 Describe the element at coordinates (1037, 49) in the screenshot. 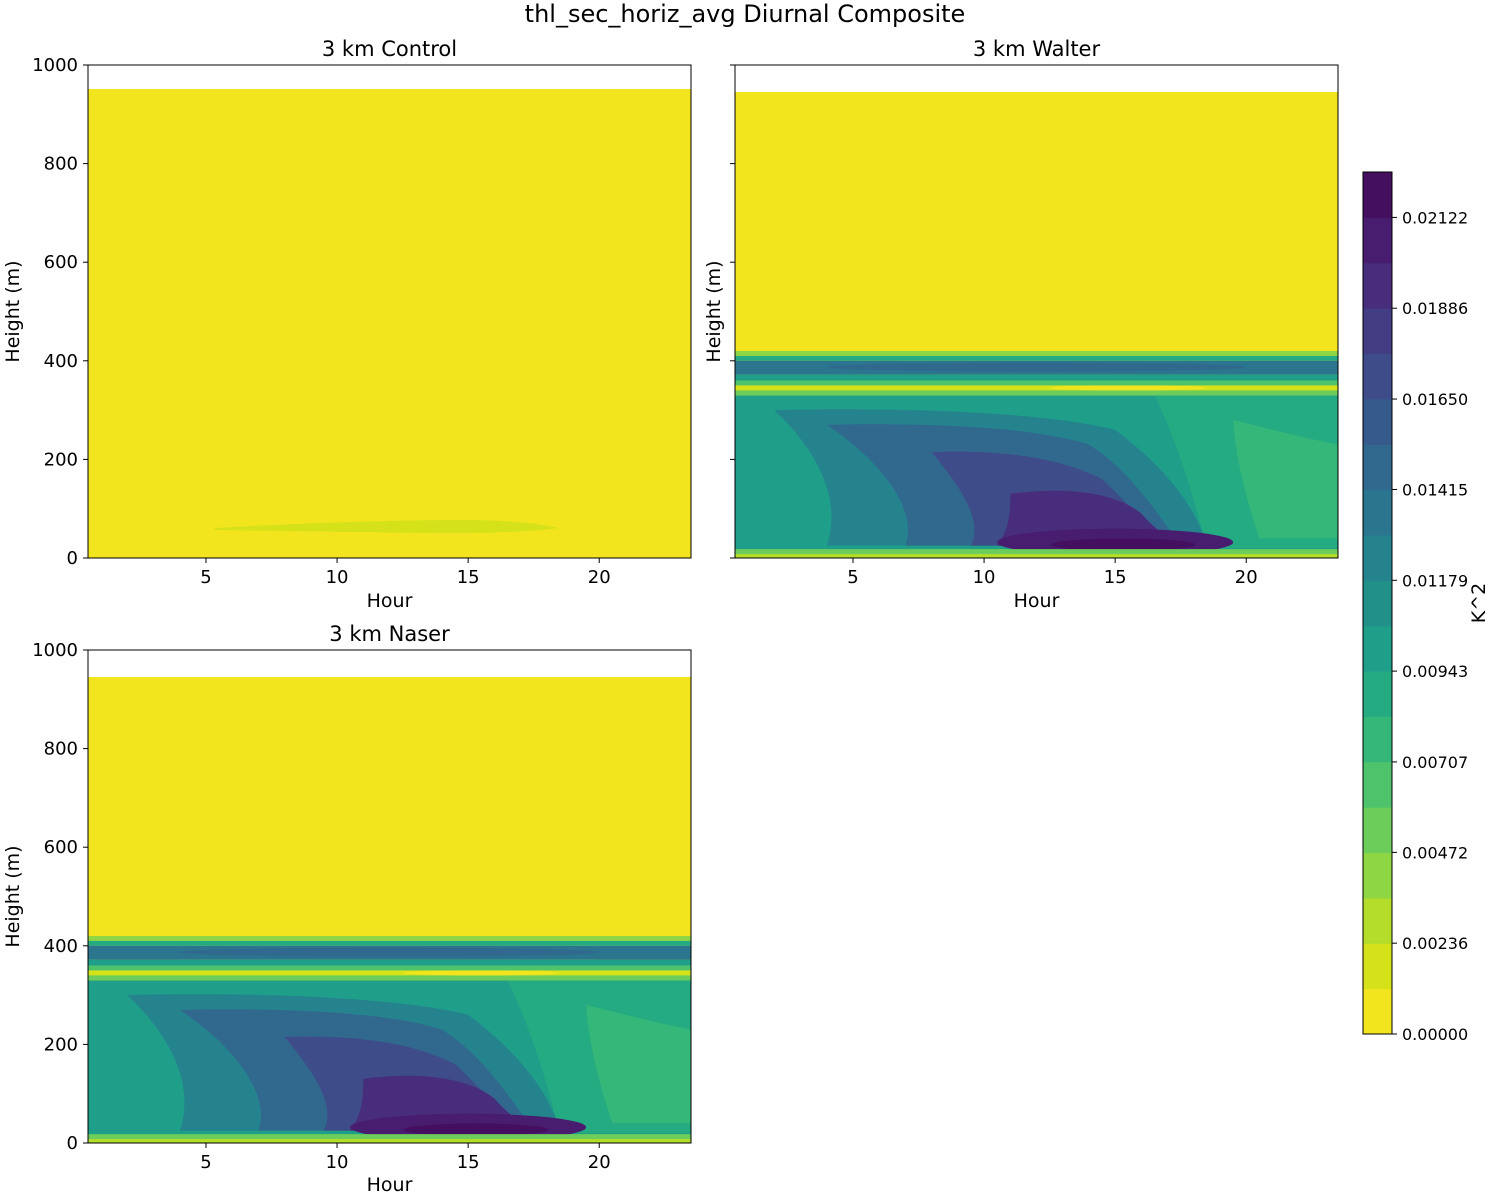

I see `panel-title: 3 km Walter` at that location.